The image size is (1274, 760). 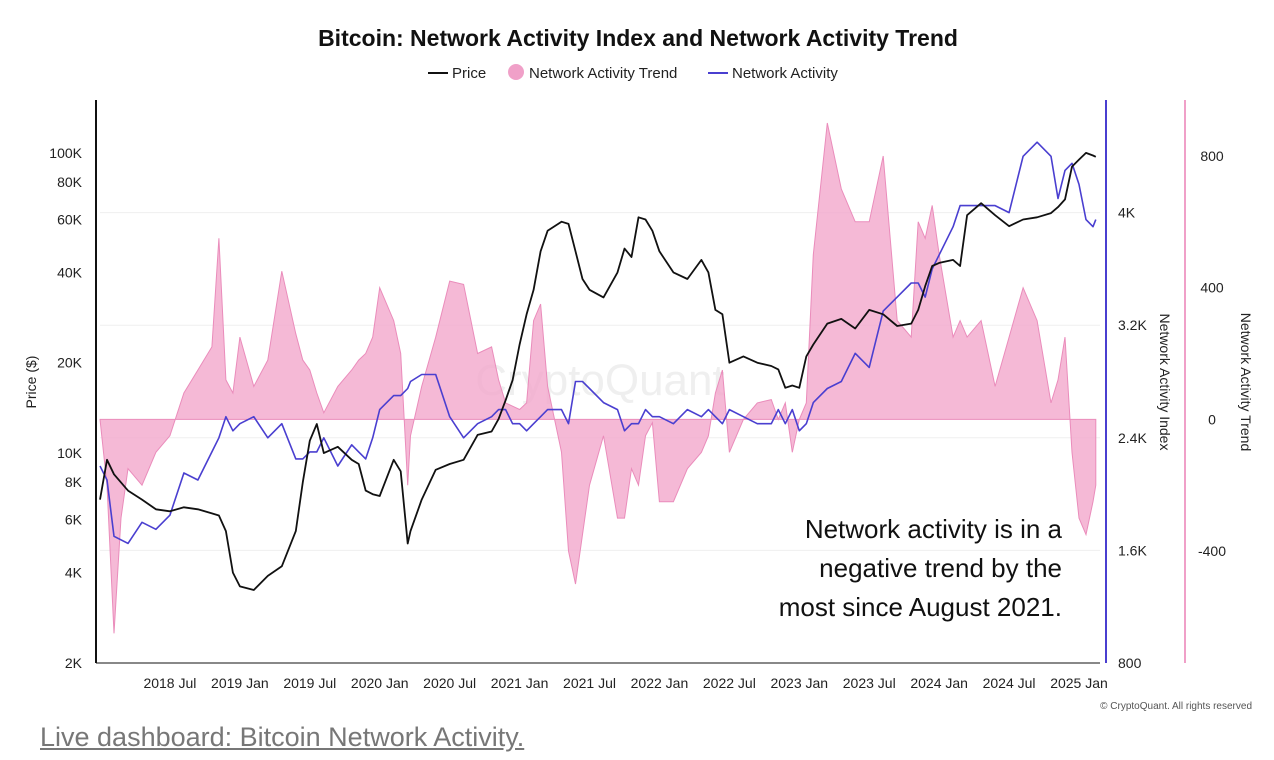 What do you see at coordinates (74, 482) in the screenshot?
I see `left-tick-label: 8K` at bounding box center [74, 482].